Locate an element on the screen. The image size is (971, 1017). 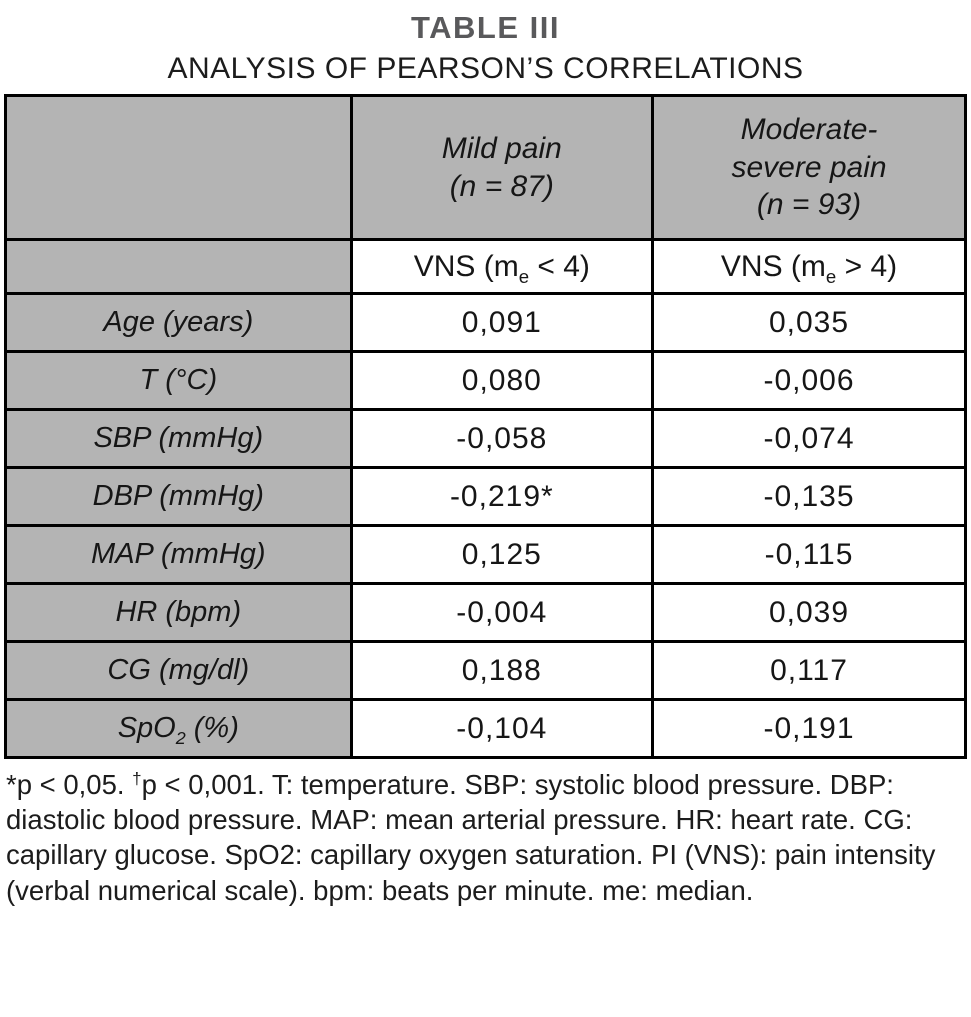
correlation-value-modsev: -0,115 is located at coordinates (809, 554).